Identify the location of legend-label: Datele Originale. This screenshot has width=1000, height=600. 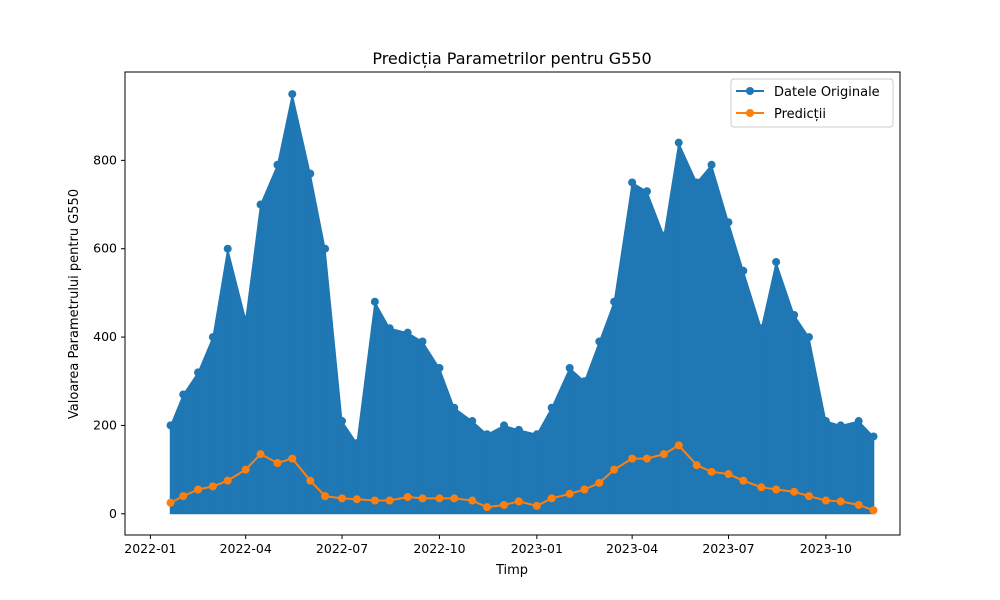
(827, 92).